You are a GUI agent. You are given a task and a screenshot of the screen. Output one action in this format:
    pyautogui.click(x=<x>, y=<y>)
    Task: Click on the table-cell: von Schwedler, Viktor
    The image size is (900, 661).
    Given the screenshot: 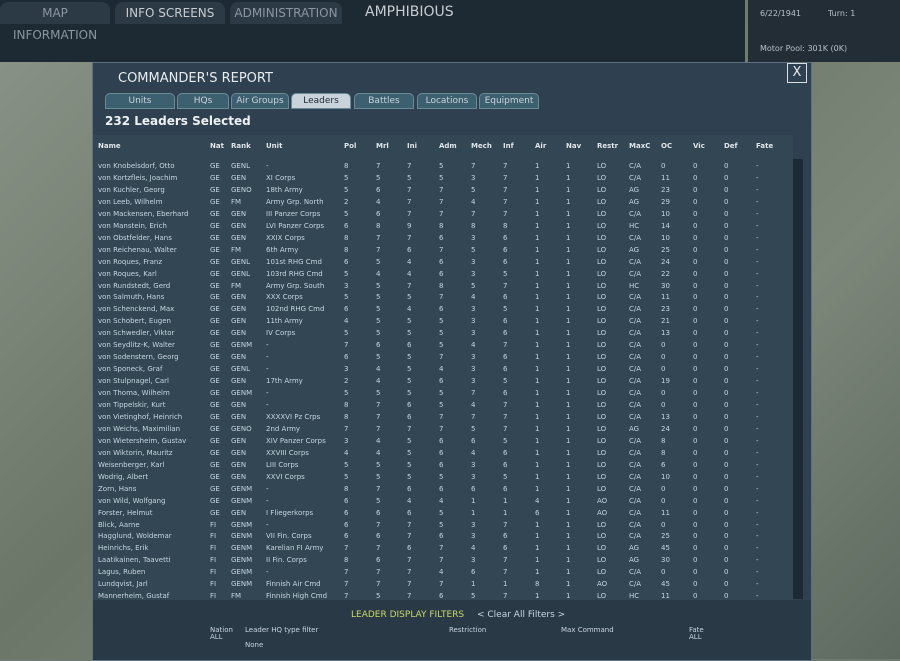 What is the action you would take?
    pyautogui.click(x=136, y=333)
    